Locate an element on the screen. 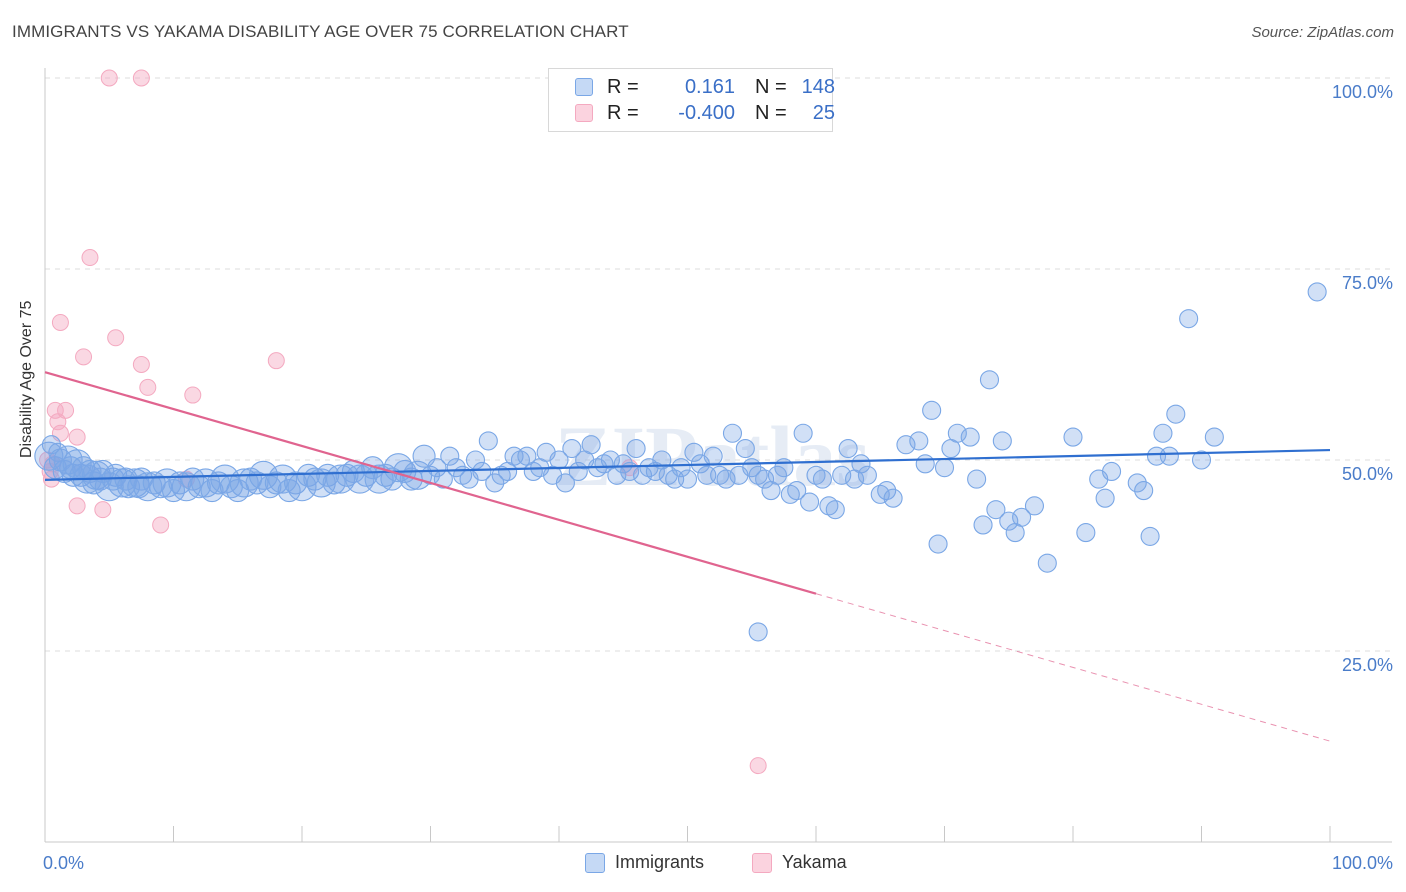 The height and width of the screenshot is (892, 1406). legend-label: Yakama is located at coordinates (814, 862).